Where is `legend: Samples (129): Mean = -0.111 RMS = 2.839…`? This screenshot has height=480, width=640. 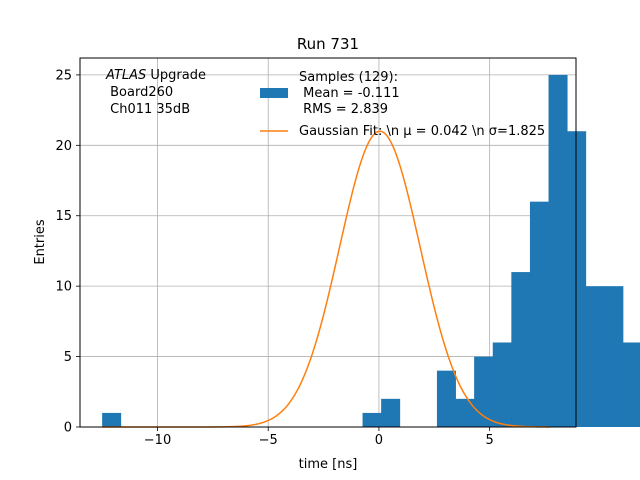 legend: Samples (129): Mean = -0.111 RMS = 2.839… is located at coordinates (402, 104).